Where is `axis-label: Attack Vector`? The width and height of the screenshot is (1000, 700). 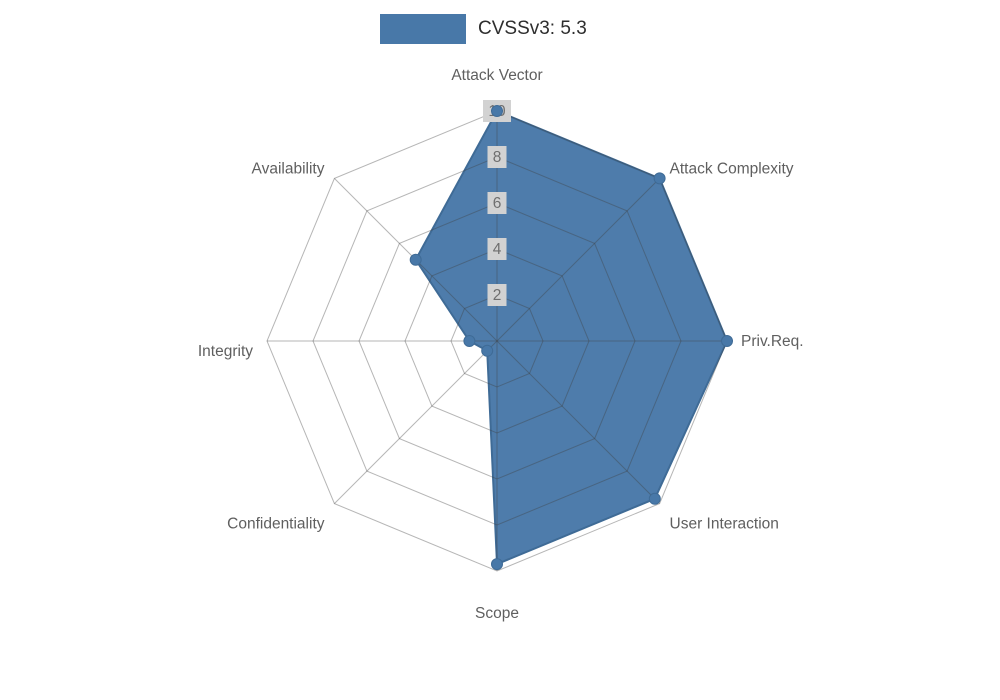 axis-label: Attack Vector is located at coordinates (496, 75).